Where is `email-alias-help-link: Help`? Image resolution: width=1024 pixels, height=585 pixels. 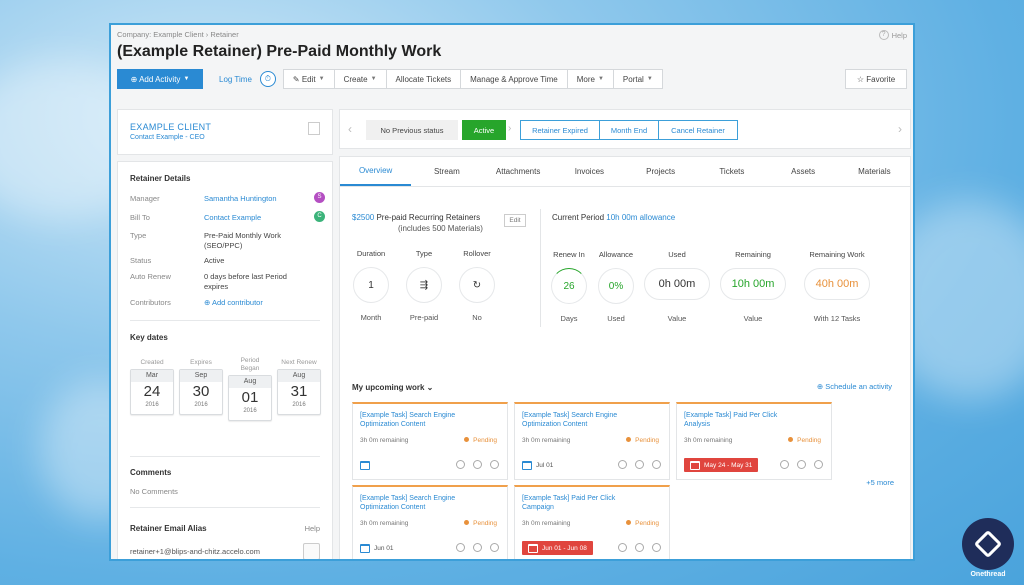 email-alias-help-link: Help is located at coordinates (312, 528).